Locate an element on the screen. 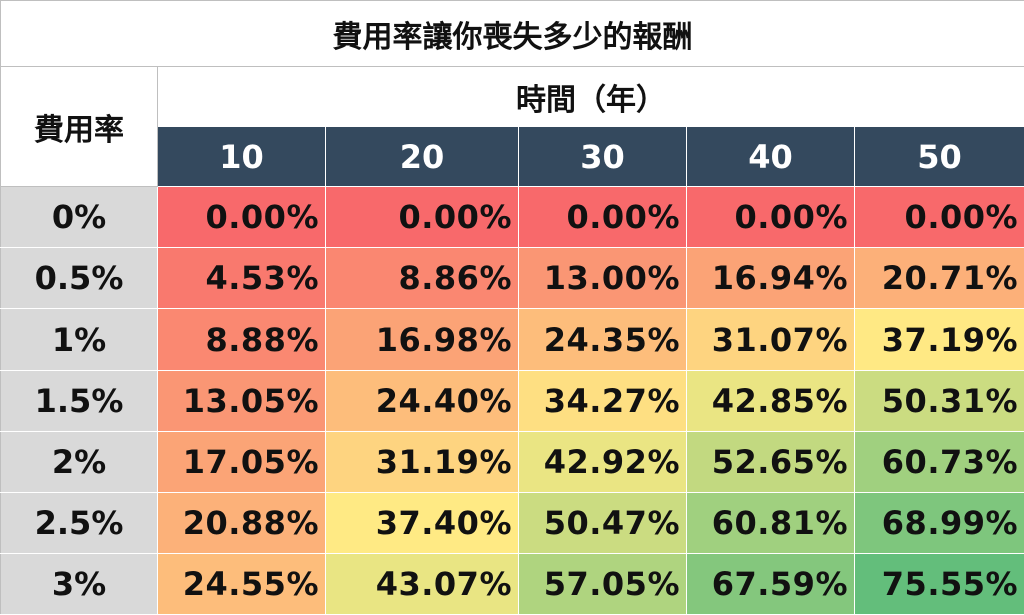 The height and width of the screenshot is (615, 1024). table-row: 1.5% 13.05% 24.40% 34.27% 42.85% 50.31% is located at coordinates (512, 400).